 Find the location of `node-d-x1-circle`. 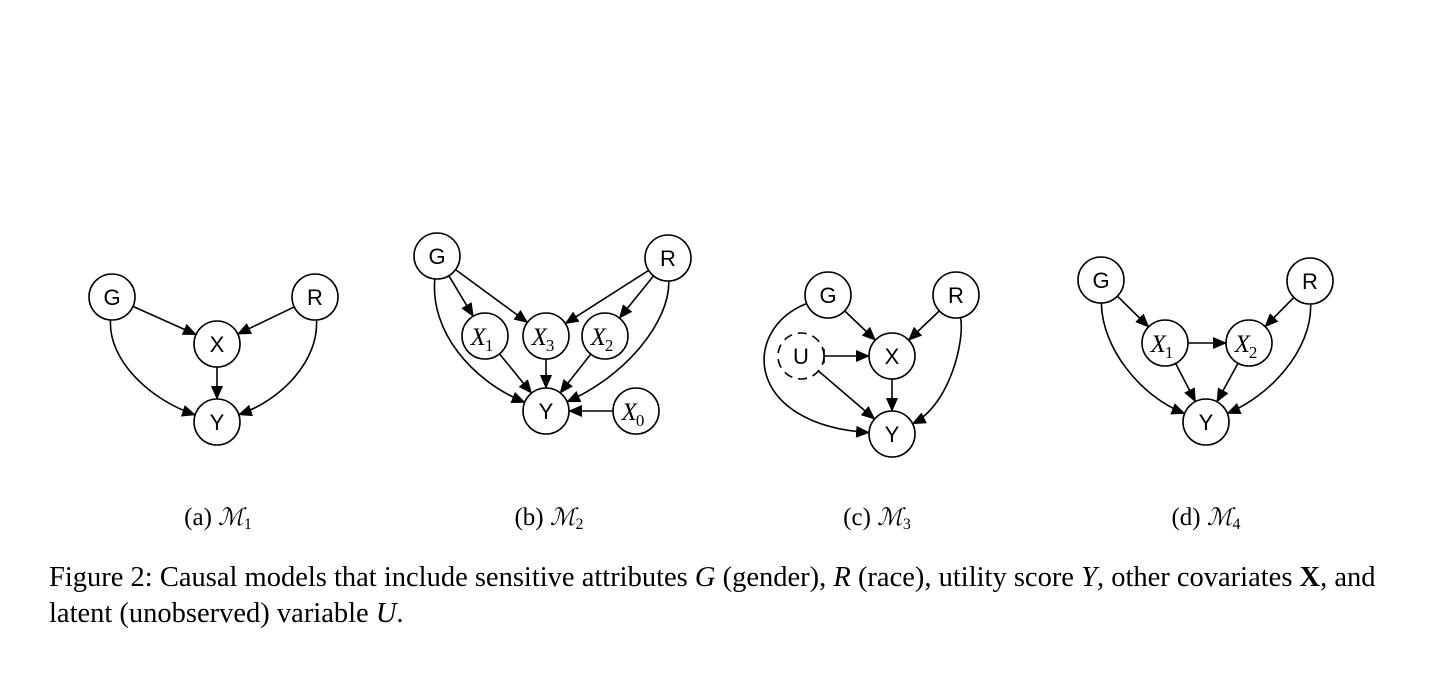

node-d-x1-circle is located at coordinates (1165, 343).